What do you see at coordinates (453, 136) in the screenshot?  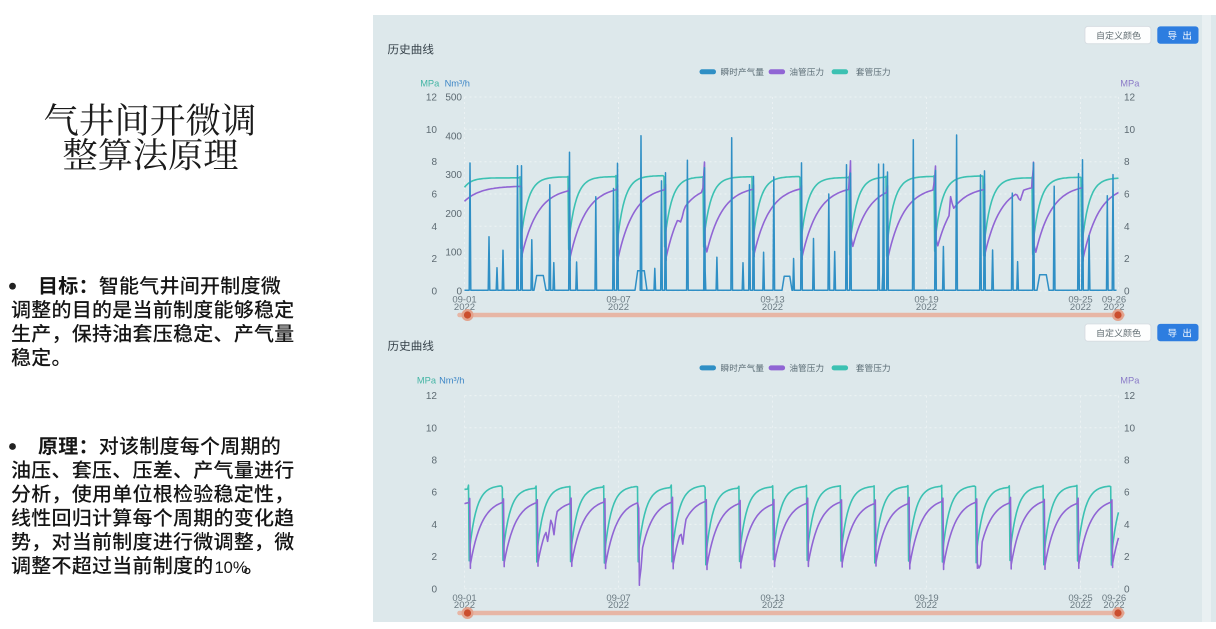 I see `svg-text: 400` at bounding box center [453, 136].